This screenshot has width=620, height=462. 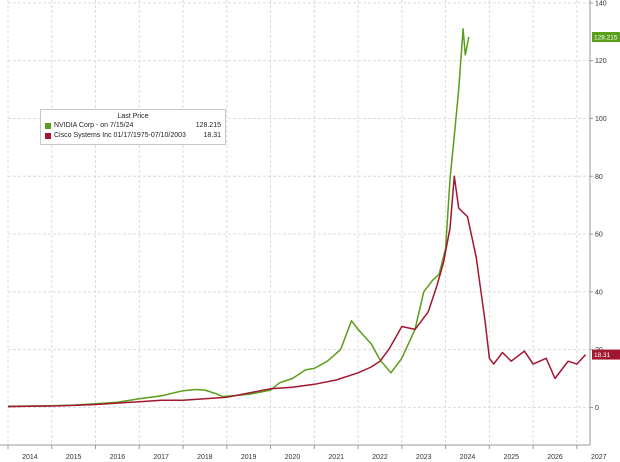 I want to click on y-tick-label: 140, so click(x=601, y=3).